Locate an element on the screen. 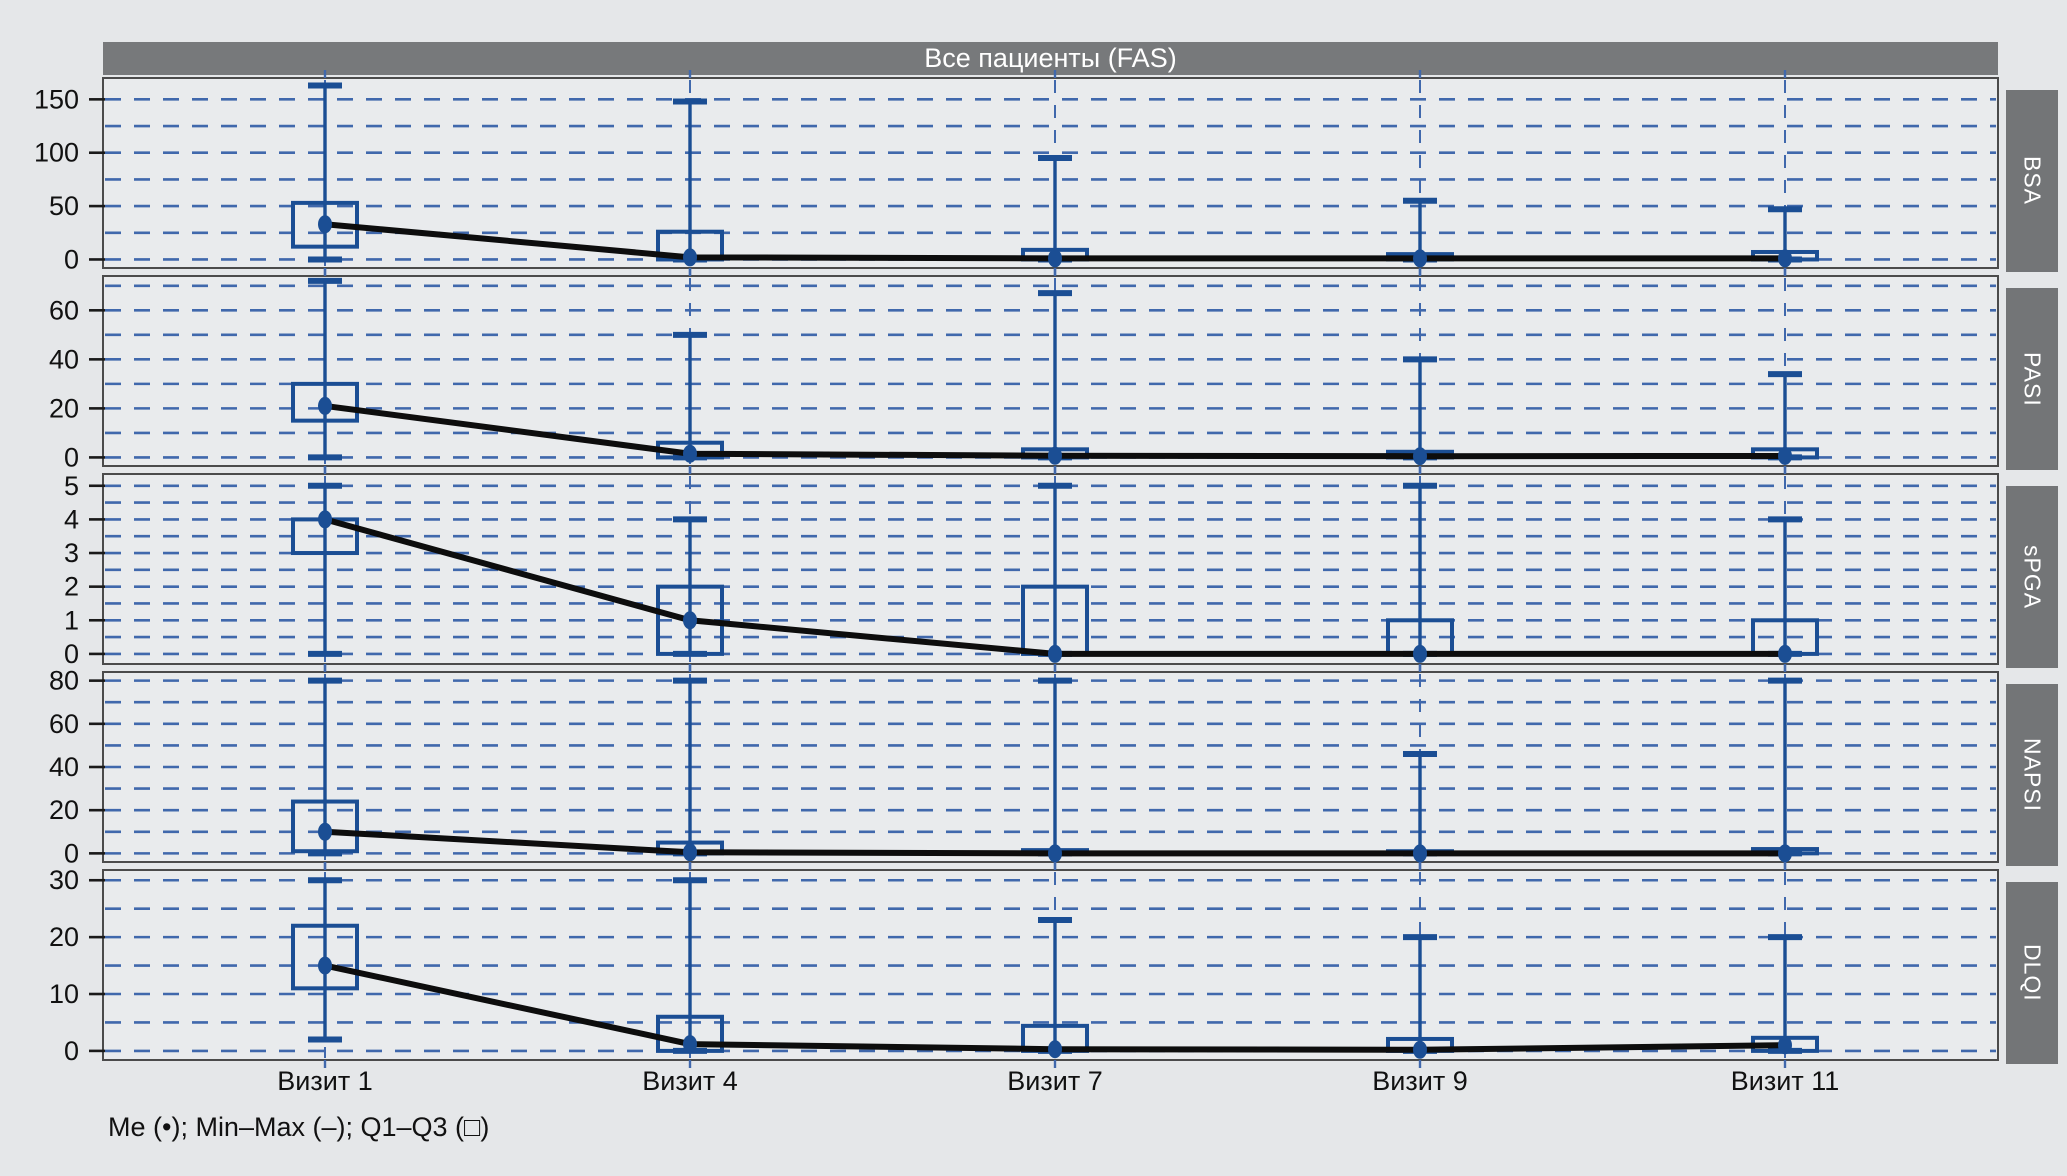 The height and width of the screenshot is (1176, 2067). panel-strip-spga: sPGA is located at coordinates (2032, 577).